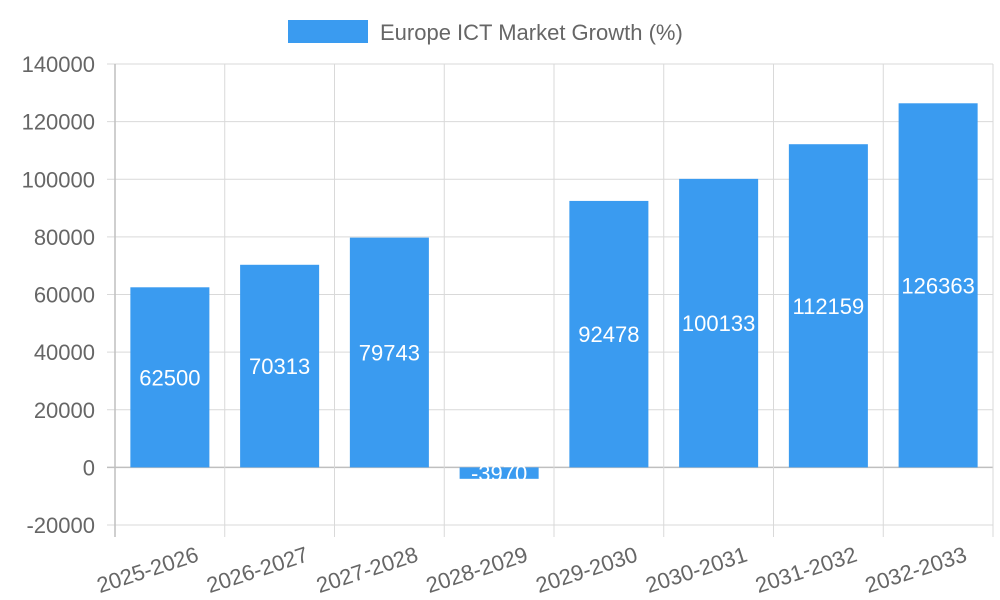 Image resolution: width=1000 pixels, height=600 pixels. What do you see at coordinates (328, 31) in the screenshot?
I see `legend-swatch` at bounding box center [328, 31].